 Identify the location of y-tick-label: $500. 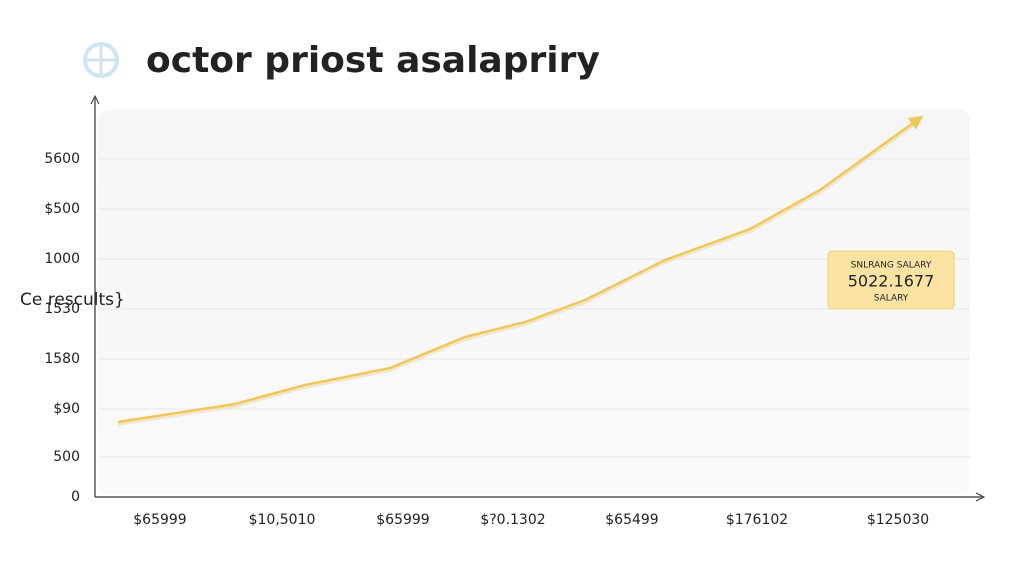
(62, 209).